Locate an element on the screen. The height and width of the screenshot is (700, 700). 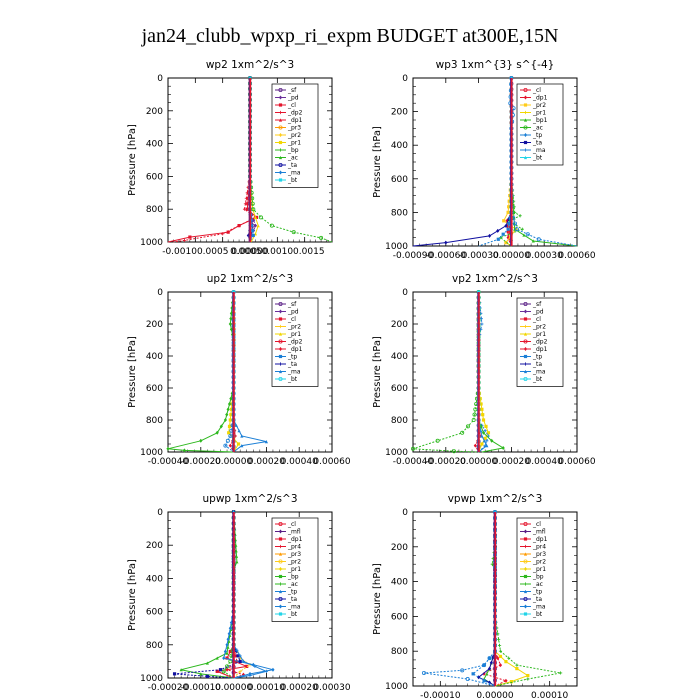
legend-entry: _bt is located at coordinates (286, 180).